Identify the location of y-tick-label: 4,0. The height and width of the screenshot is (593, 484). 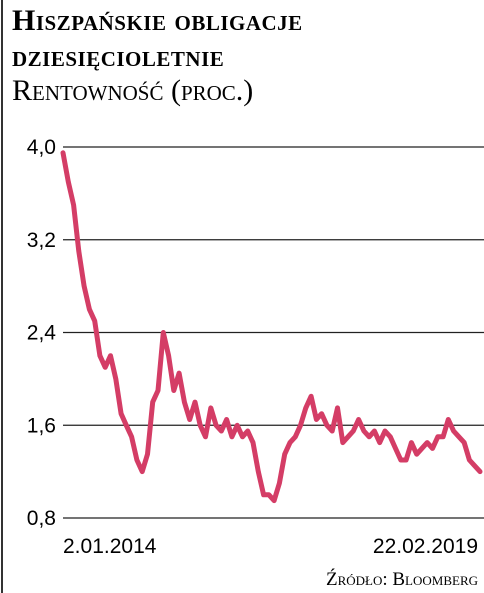
(41, 147).